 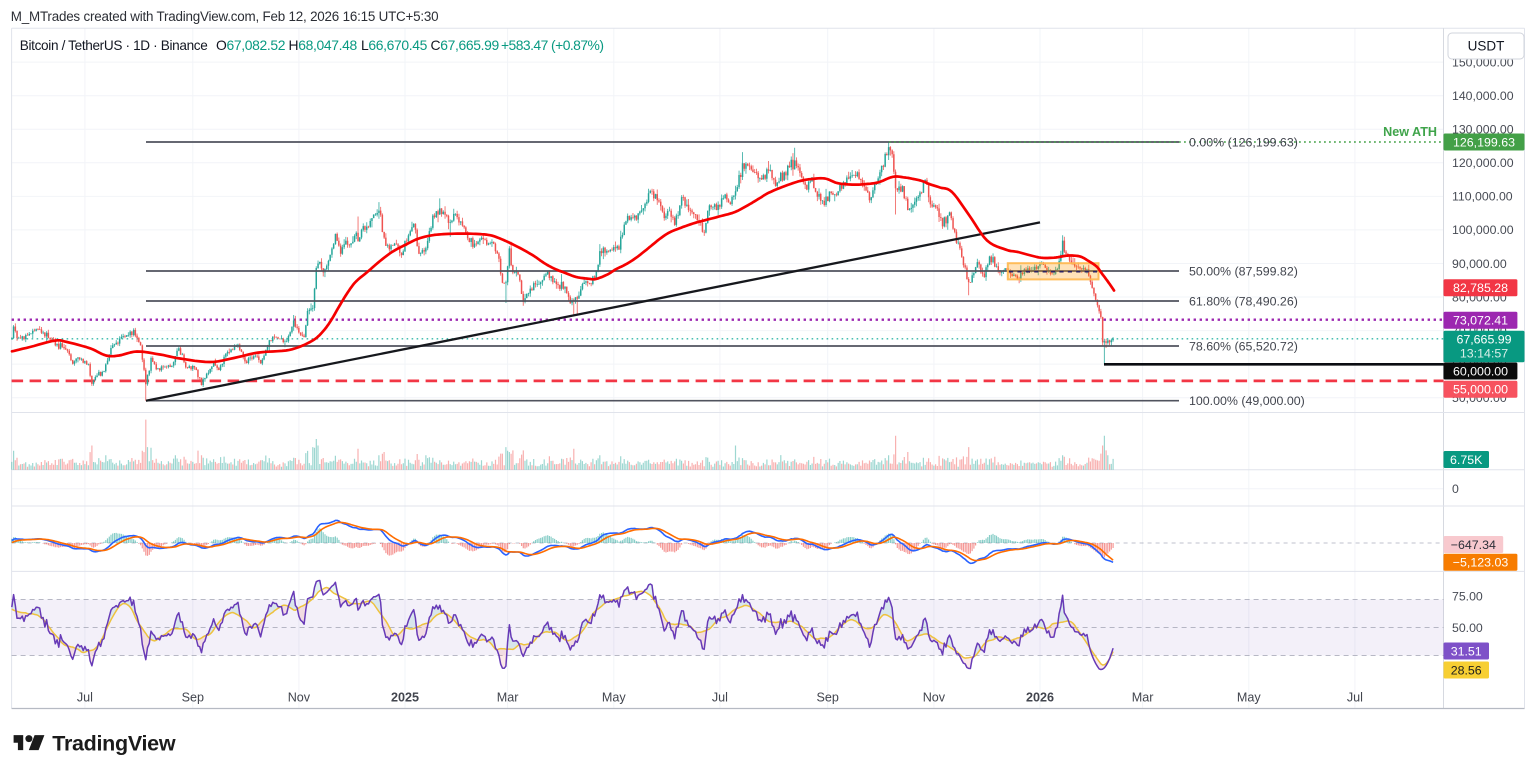 What do you see at coordinates (1481, 563) in the screenshot?
I see `svg-text: −5,123.03` at bounding box center [1481, 563].